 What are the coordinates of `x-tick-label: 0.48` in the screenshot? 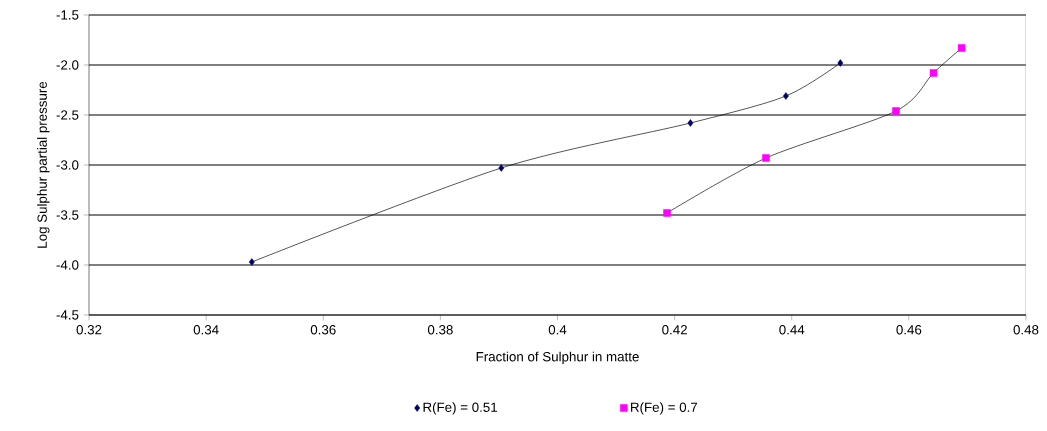 It's located at (1026, 330).